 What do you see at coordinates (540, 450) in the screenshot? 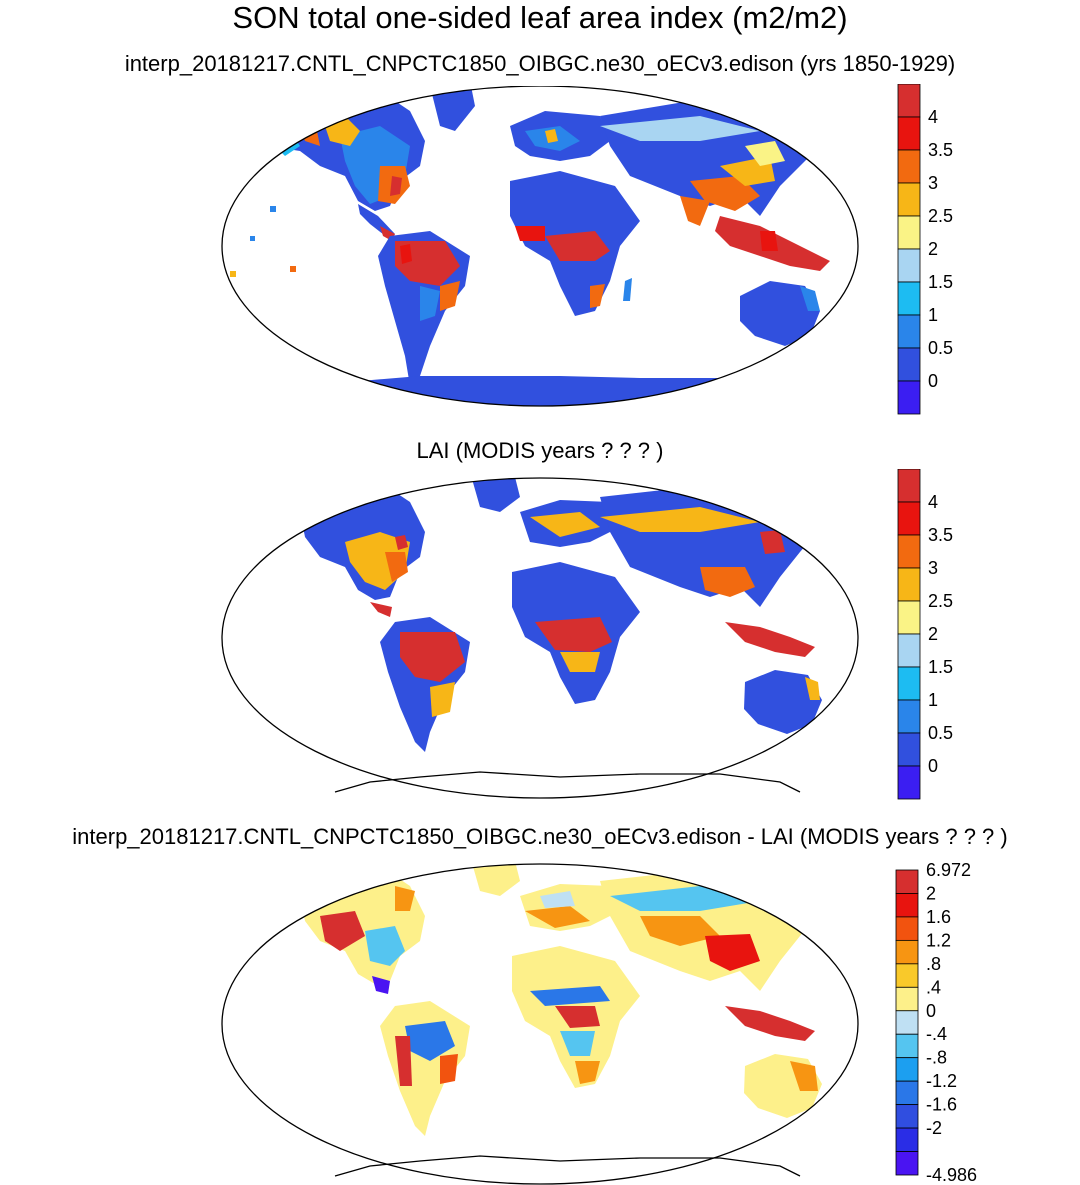
I see `panel-2-subtitle: LAI (MODIS years ? ? ? )` at bounding box center [540, 450].